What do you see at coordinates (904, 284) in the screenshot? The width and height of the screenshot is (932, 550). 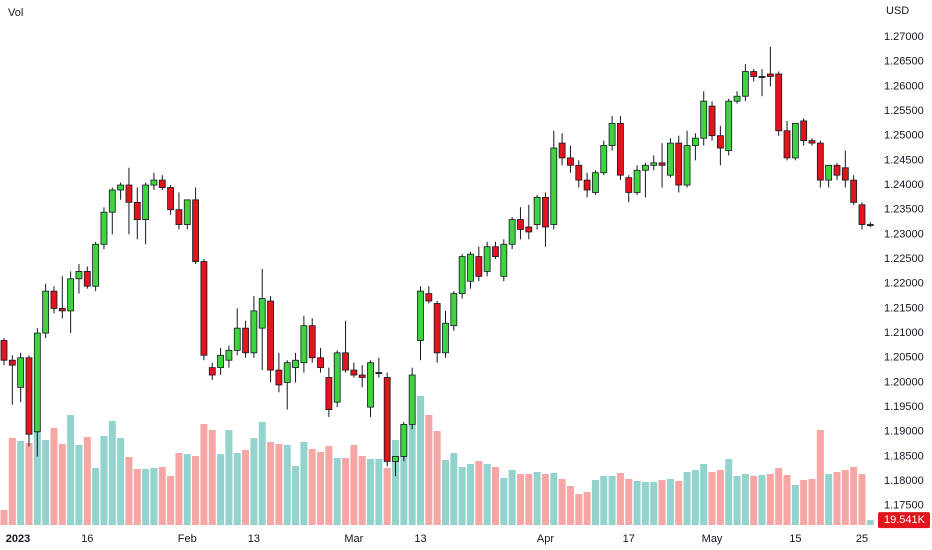 I see `y-tick-label: 1.22000` at bounding box center [904, 284].